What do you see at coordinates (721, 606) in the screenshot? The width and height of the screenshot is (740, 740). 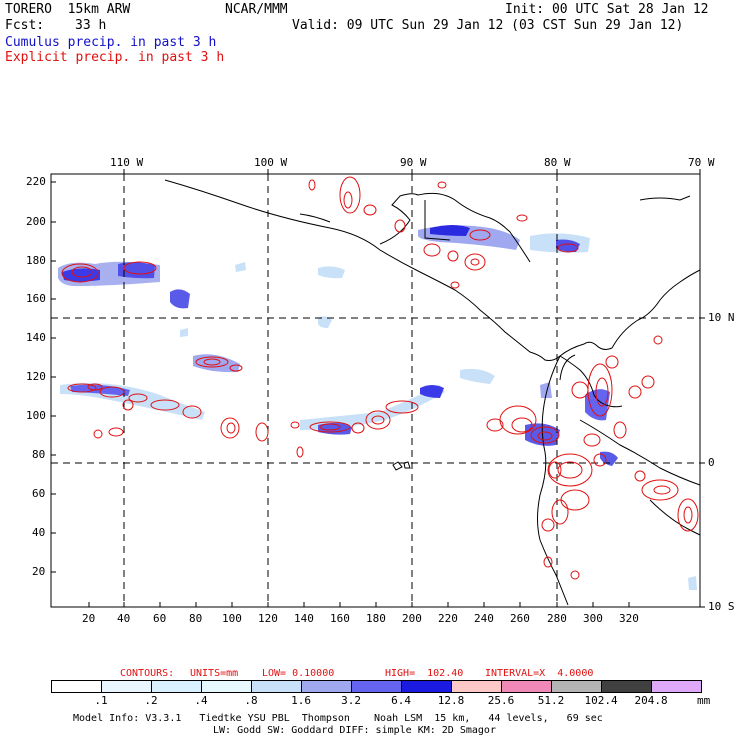 I see `lat-label-10s: 10 S` at bounding box center [721, 606].